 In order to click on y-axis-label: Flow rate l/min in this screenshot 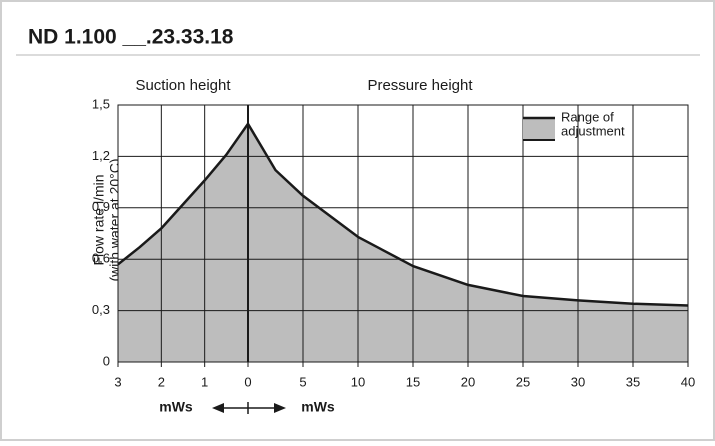, I will do `click(99, 219)`.